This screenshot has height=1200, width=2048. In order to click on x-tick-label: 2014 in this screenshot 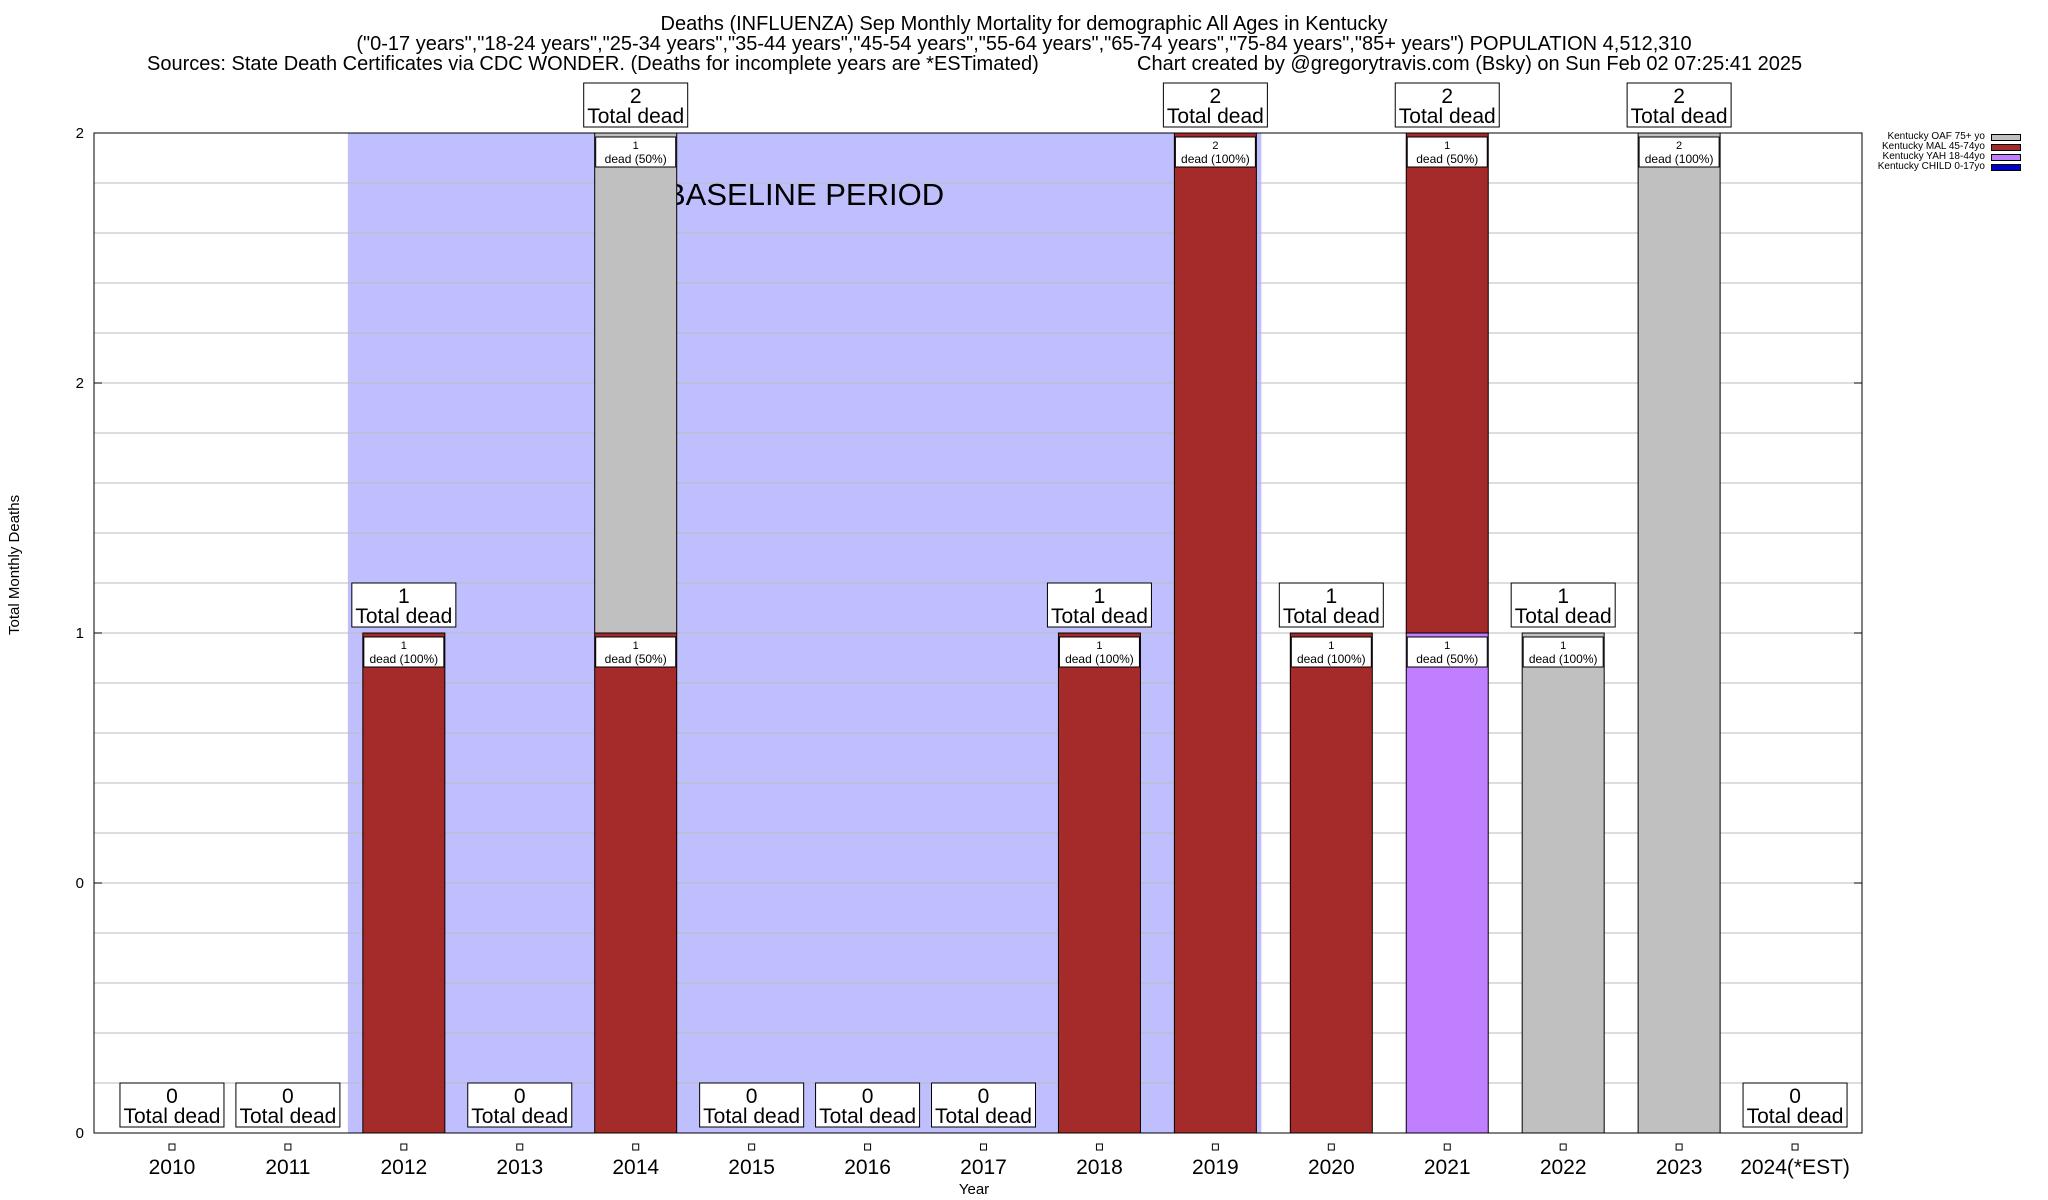, I will do `click(635, 1167)`.